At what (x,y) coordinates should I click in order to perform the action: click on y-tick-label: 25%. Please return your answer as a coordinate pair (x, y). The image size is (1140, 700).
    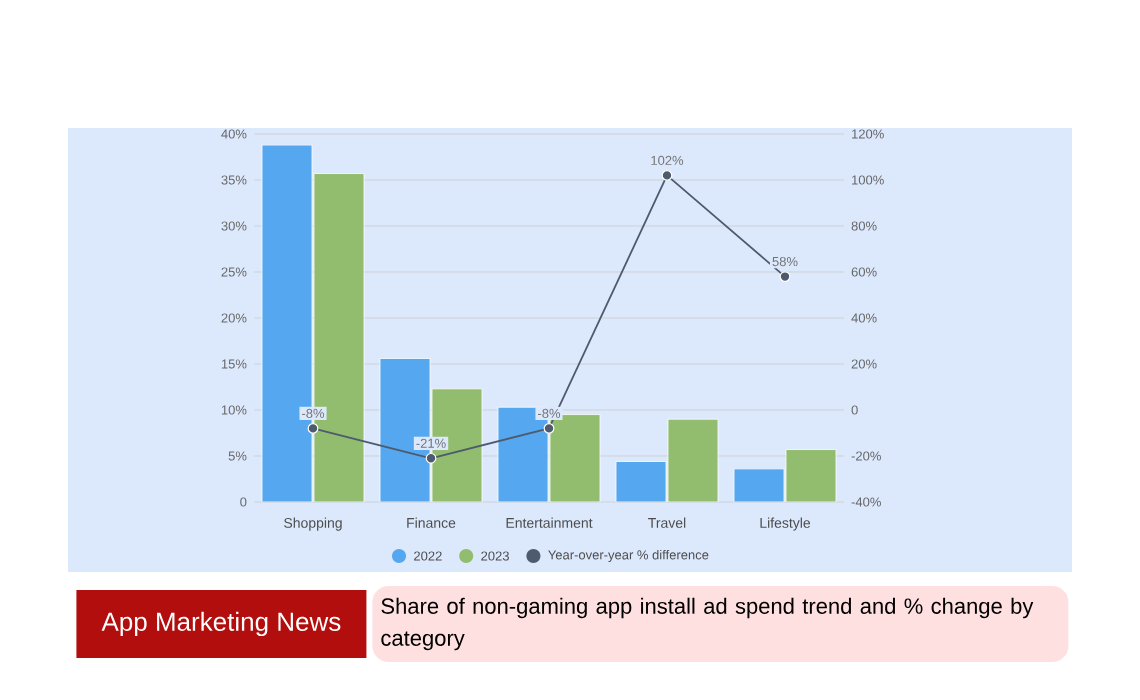
    Looking at the image, I should click on (234, 272).